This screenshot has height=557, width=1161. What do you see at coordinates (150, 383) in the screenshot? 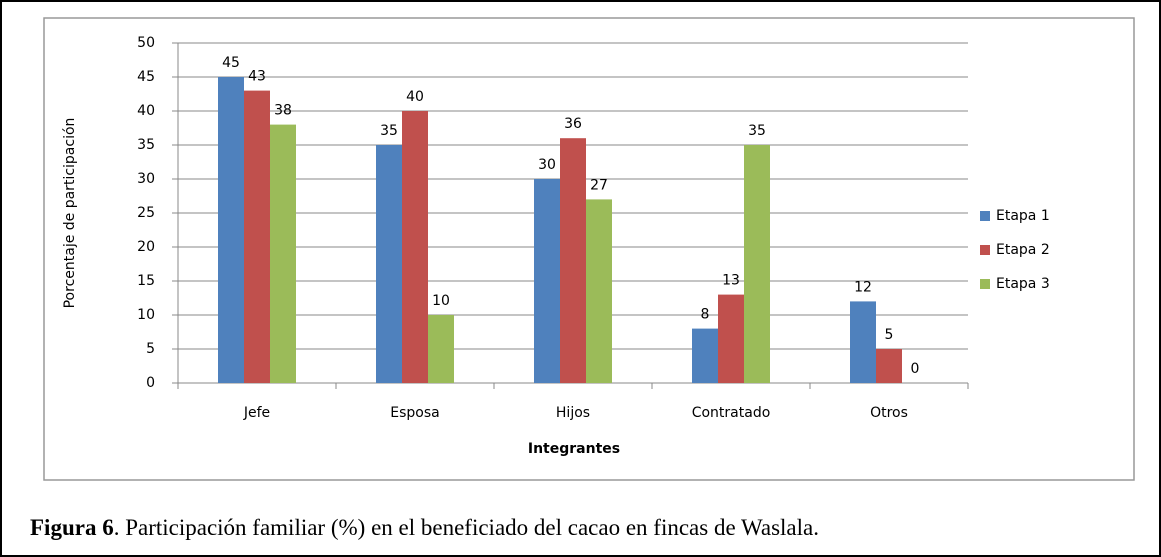
I see `y-tick-label: 0` at bounding box center [150, 383].